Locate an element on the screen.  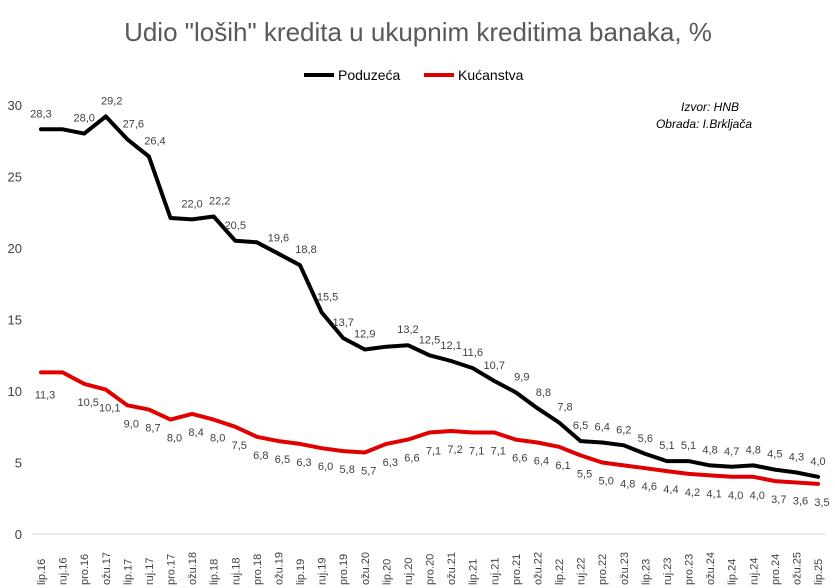
data-label-kucanstva: 4,1 is located at coordinates (713, 494).